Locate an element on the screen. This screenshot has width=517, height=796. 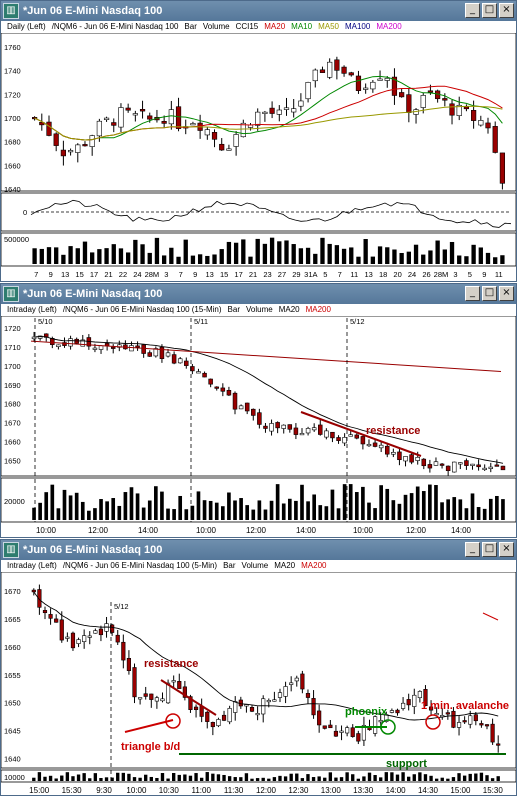
x-tick-label: 13 is located at coordinates (65, 274).